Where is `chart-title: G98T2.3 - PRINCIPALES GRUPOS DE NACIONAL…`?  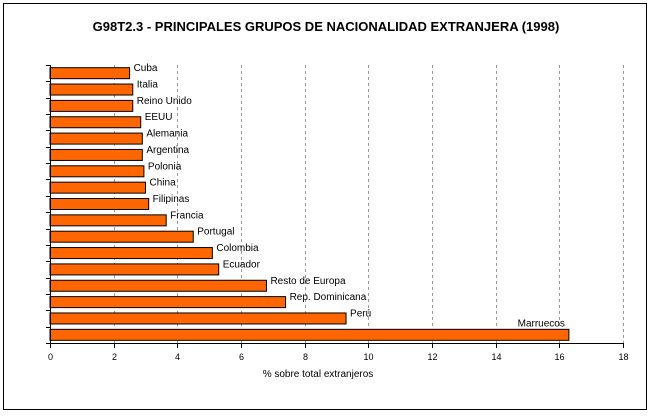
chart-title: G98T2.3 - PRINCIPALES GRUPOS DE NACIONAL… is located at coordinates (326, 26).